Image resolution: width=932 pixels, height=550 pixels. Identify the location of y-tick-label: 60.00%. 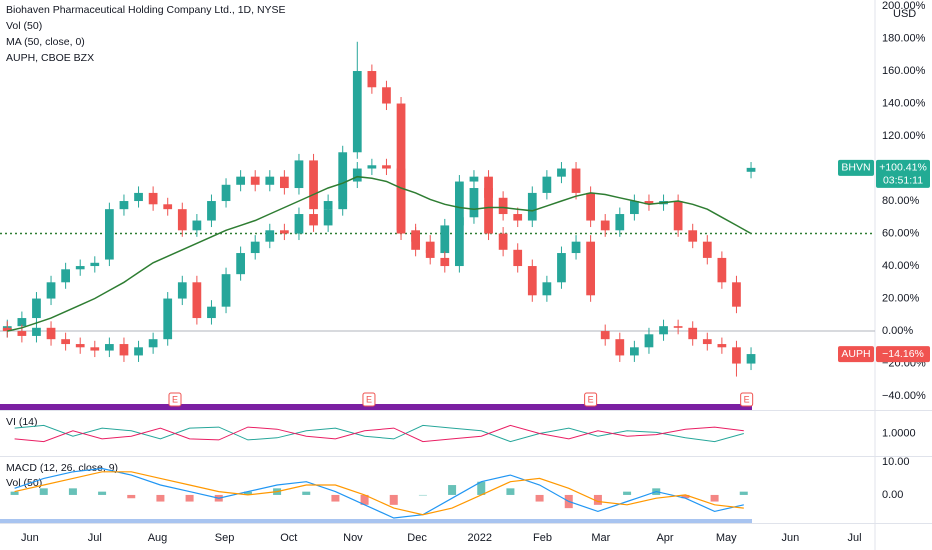
(901, 233).